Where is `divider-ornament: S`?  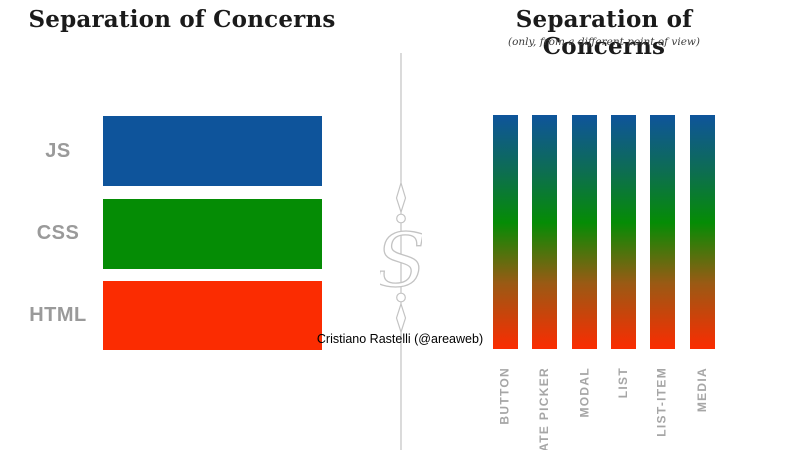
divider-ornament: S is located at coordinates (401, 251).